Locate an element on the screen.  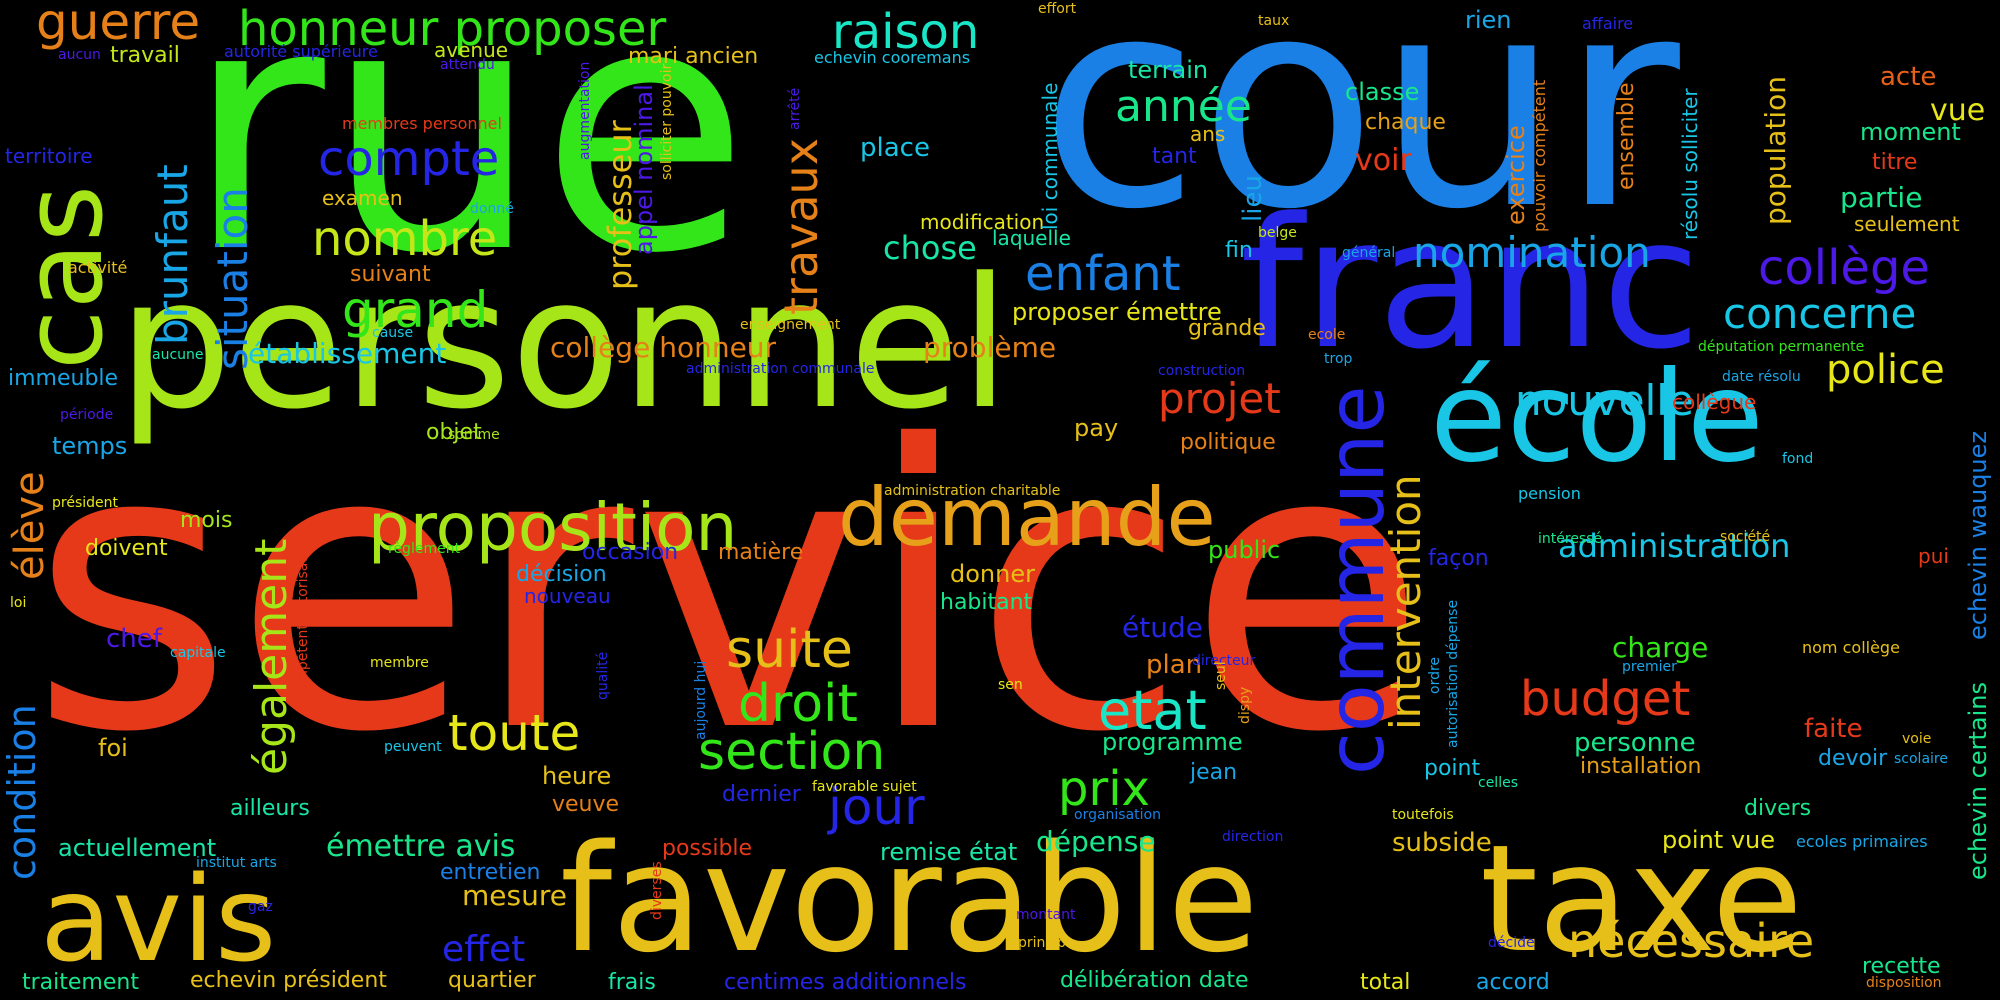
word: avenue is located at coordinates (471, 50).